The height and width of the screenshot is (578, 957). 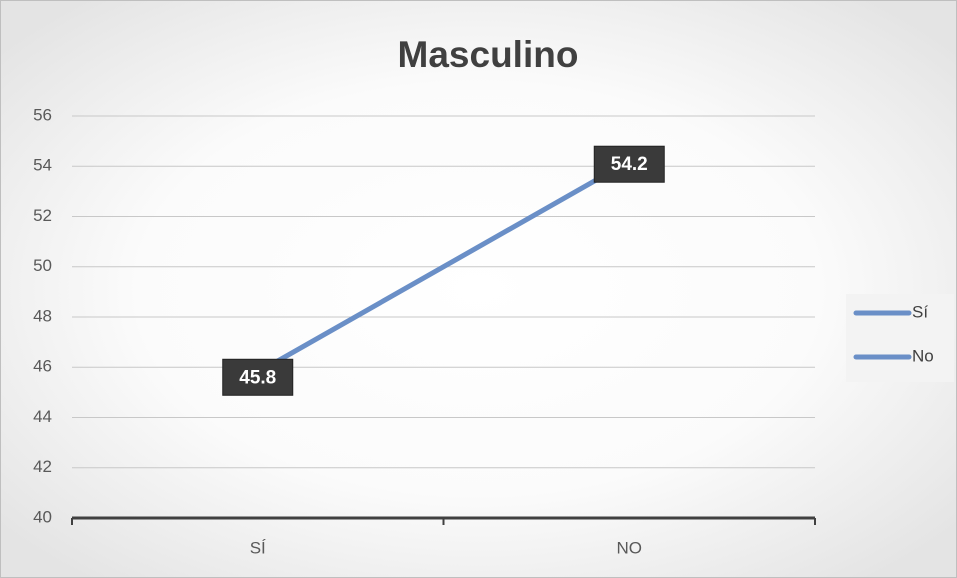 I want to click on y-tick-label: 54, so click(x=42, y=165).